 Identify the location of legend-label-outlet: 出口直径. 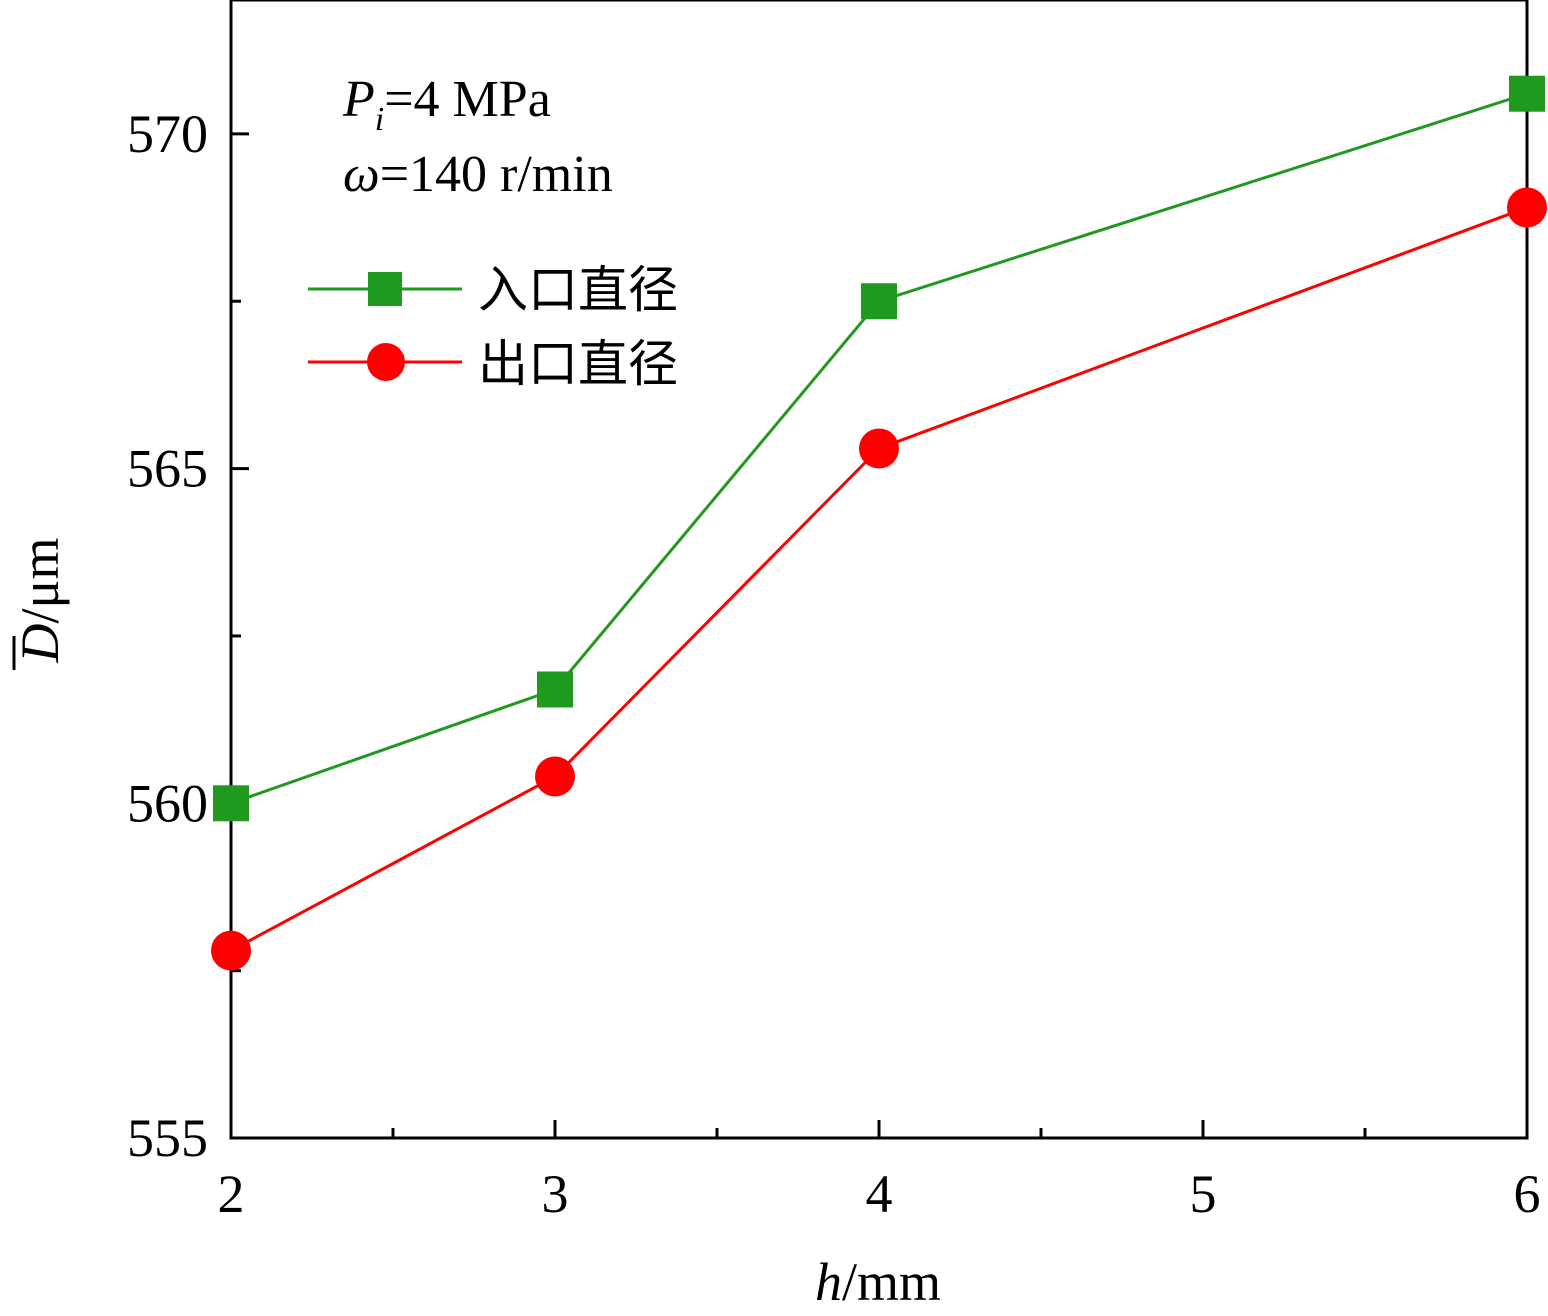
(578, 364).